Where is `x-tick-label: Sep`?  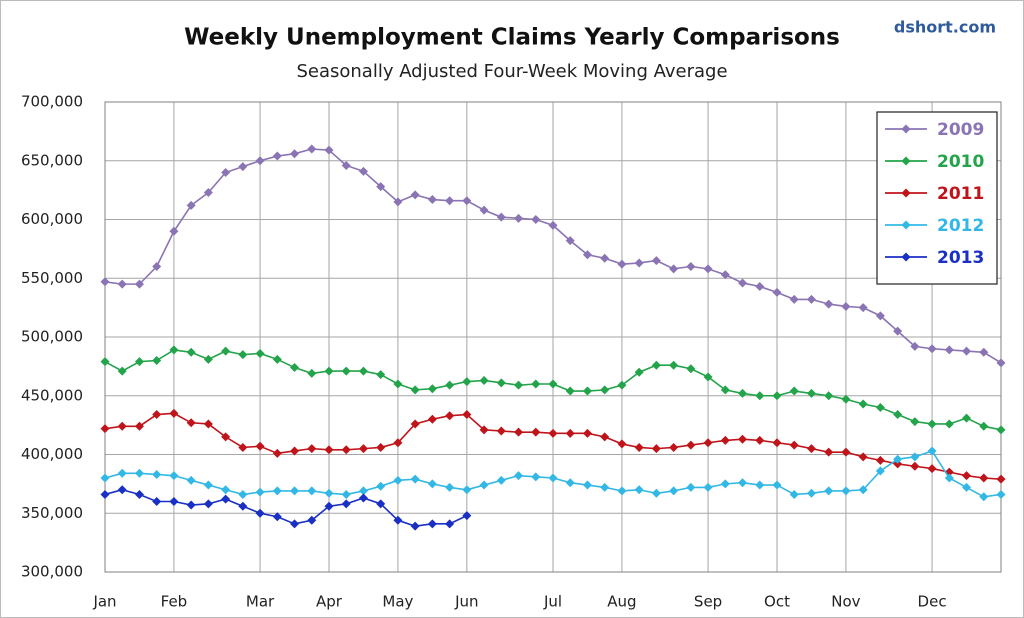
x-tick-label: Sep is located at coordinates (708, 602).